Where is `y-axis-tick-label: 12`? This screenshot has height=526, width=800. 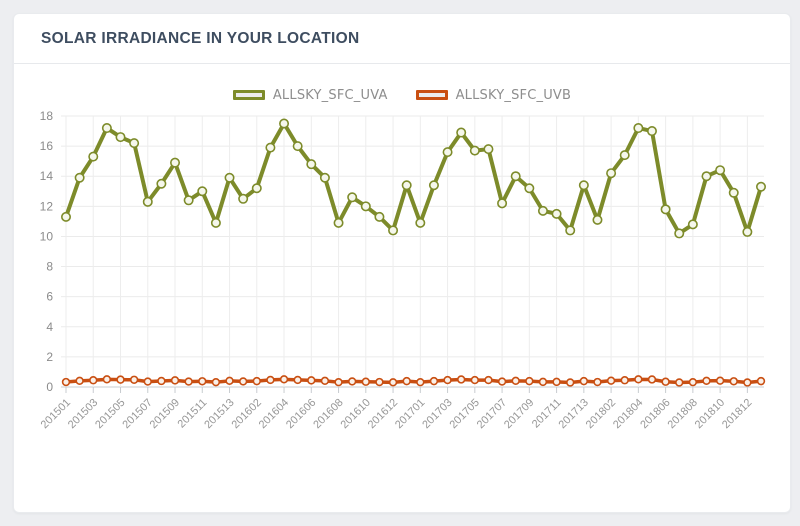
y-axis-tick-label: 12 is located at coordinates (47, 206).